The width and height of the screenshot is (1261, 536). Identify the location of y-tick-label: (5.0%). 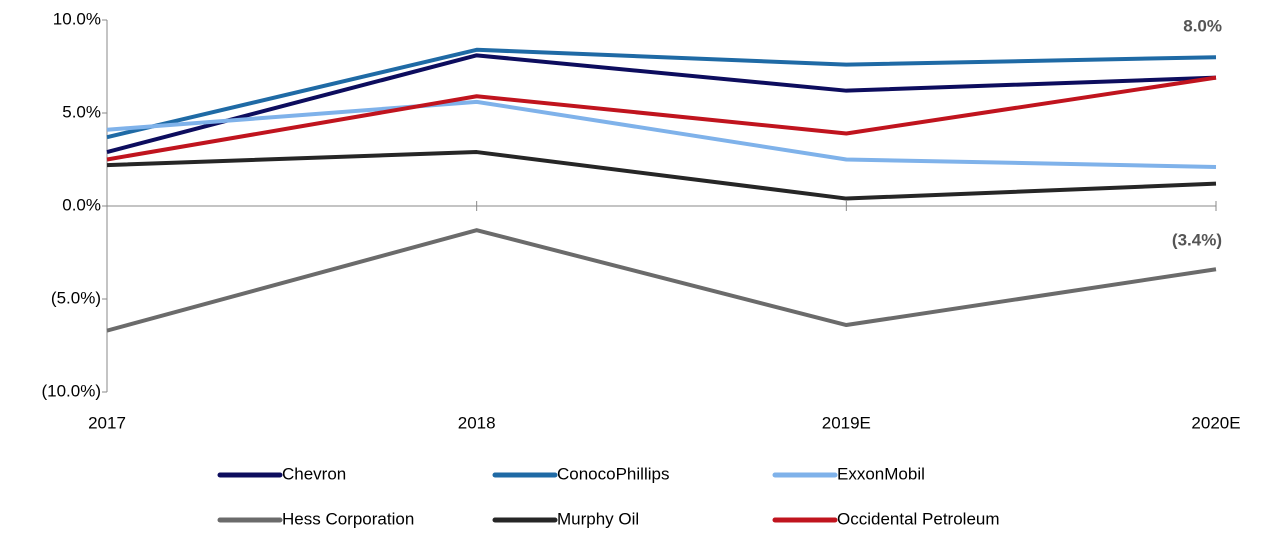
(76, 297).